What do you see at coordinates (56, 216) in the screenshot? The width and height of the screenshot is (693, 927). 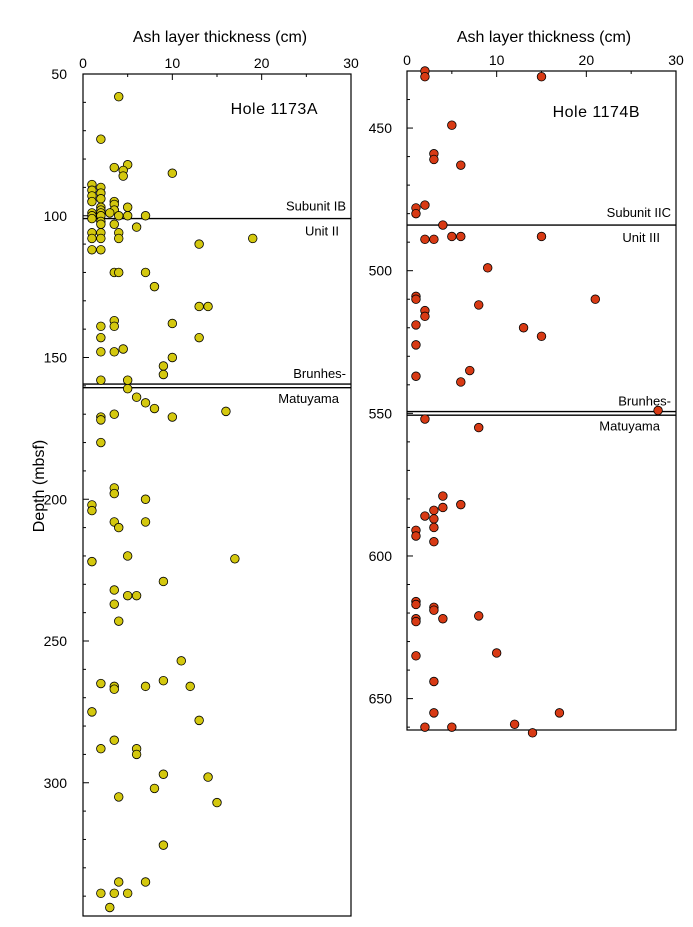 I see `y-tick-label: 100` at bounding box center [56, 216].